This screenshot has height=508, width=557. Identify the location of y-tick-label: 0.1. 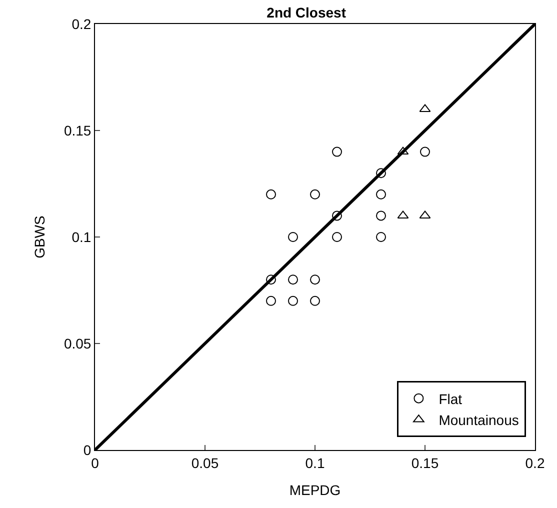
(82, 236).